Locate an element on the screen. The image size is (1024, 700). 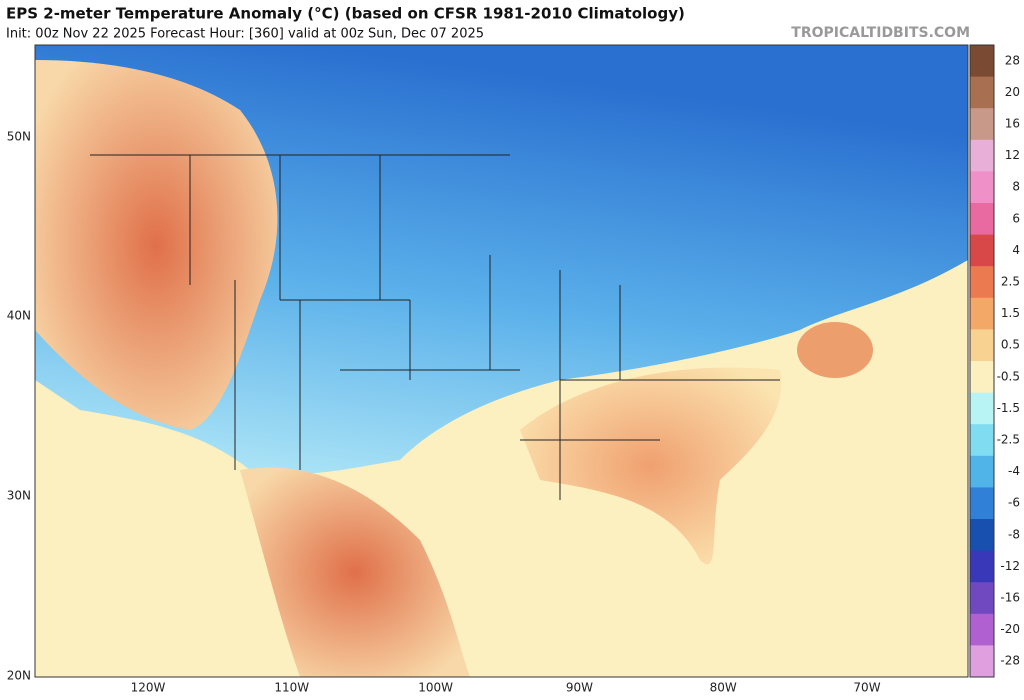
colorbar-label: -16 is located at coordinates (1010, 598).